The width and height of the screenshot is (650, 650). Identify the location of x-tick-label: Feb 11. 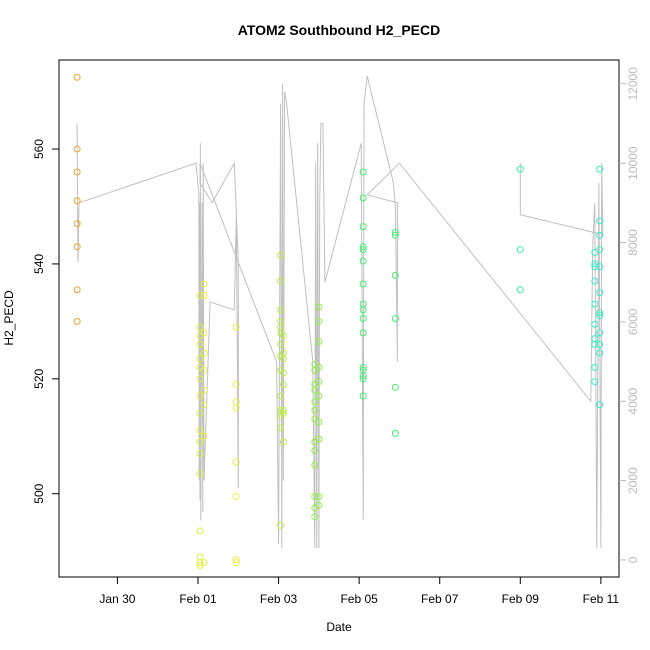
(601, 599).